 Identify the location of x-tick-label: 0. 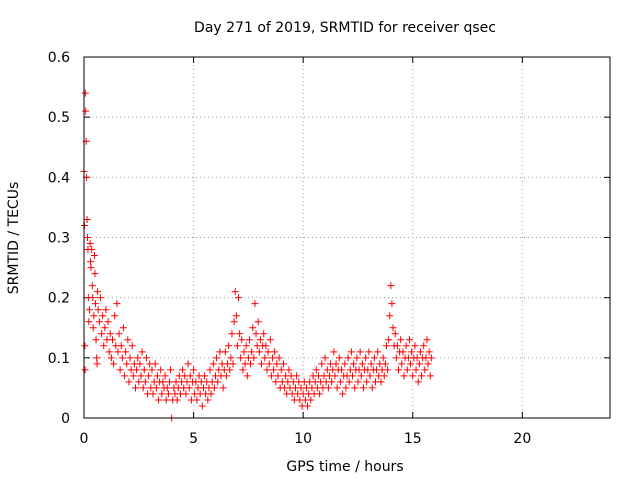
(84, 439).